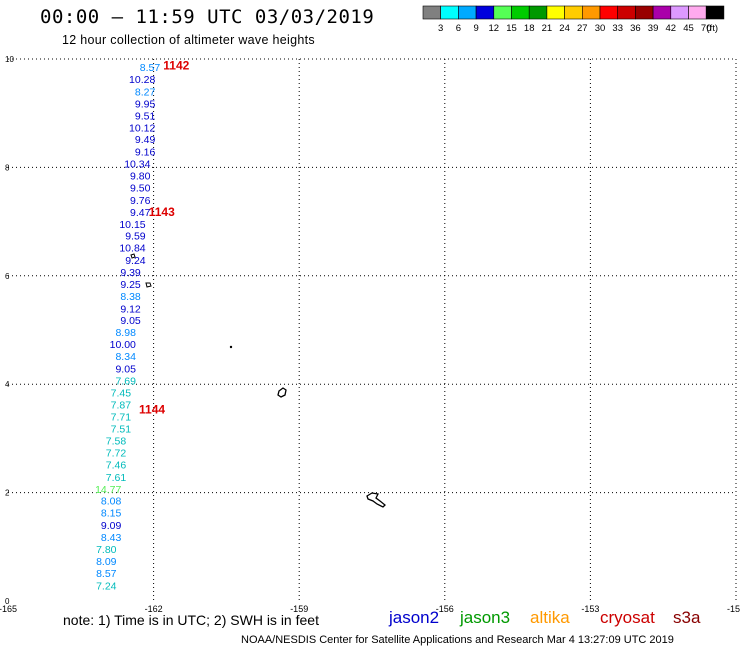 This screenshot has height=650, width=740. Describe the element at coordinates (121, 430) in the screenshot. I see `observation-label: 7.51` at that location.